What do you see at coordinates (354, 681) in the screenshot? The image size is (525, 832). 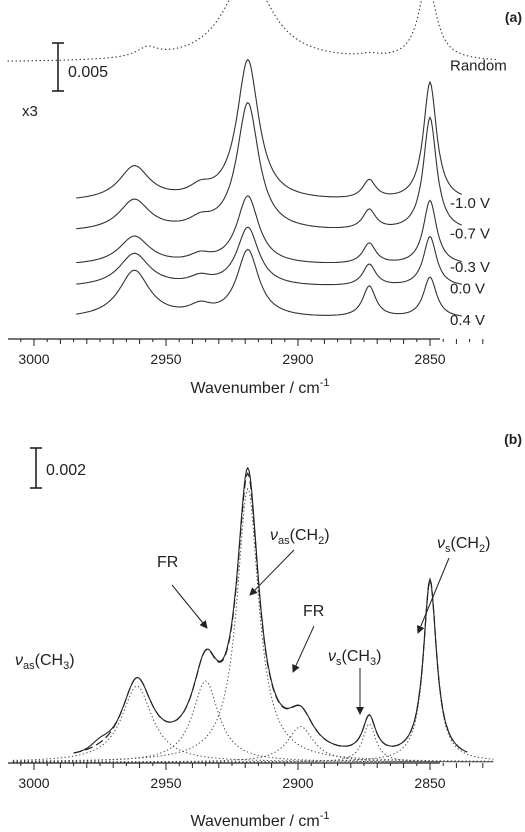 I see `annotation-vs-ch3: νs(CH3)` at bounding box center [354, 681].